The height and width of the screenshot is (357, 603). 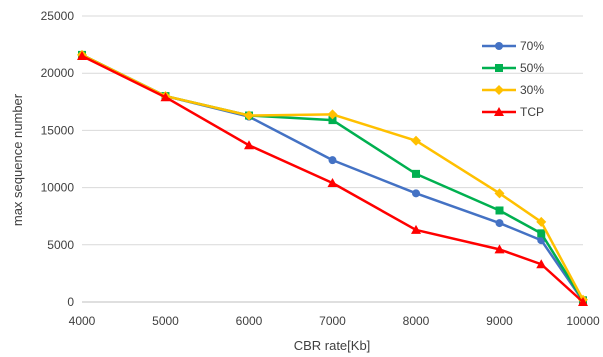 What do you see at coordinates (70, 302) in the screenshot?
I see `y-tick-label: 0` at bounding box center [70, 302].